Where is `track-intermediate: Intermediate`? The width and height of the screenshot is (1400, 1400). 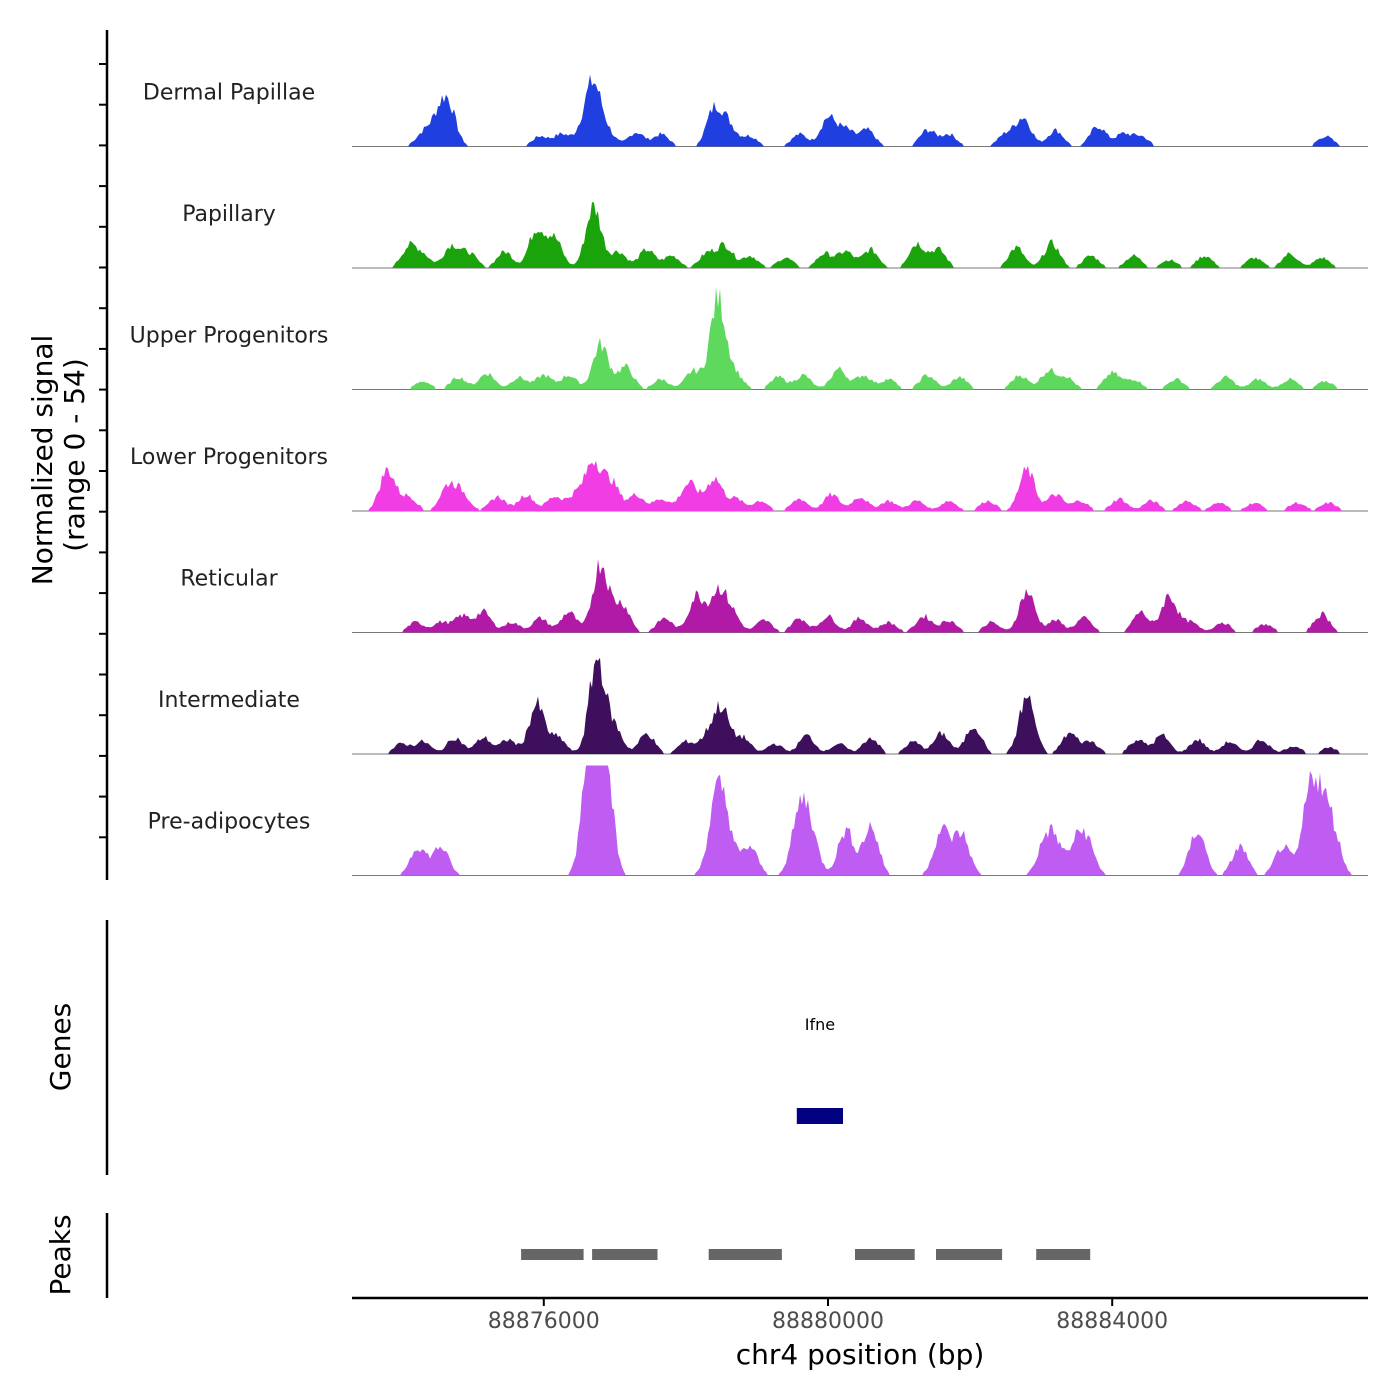
track-intermediate: Intermediate is located at coordinates (763, 706).